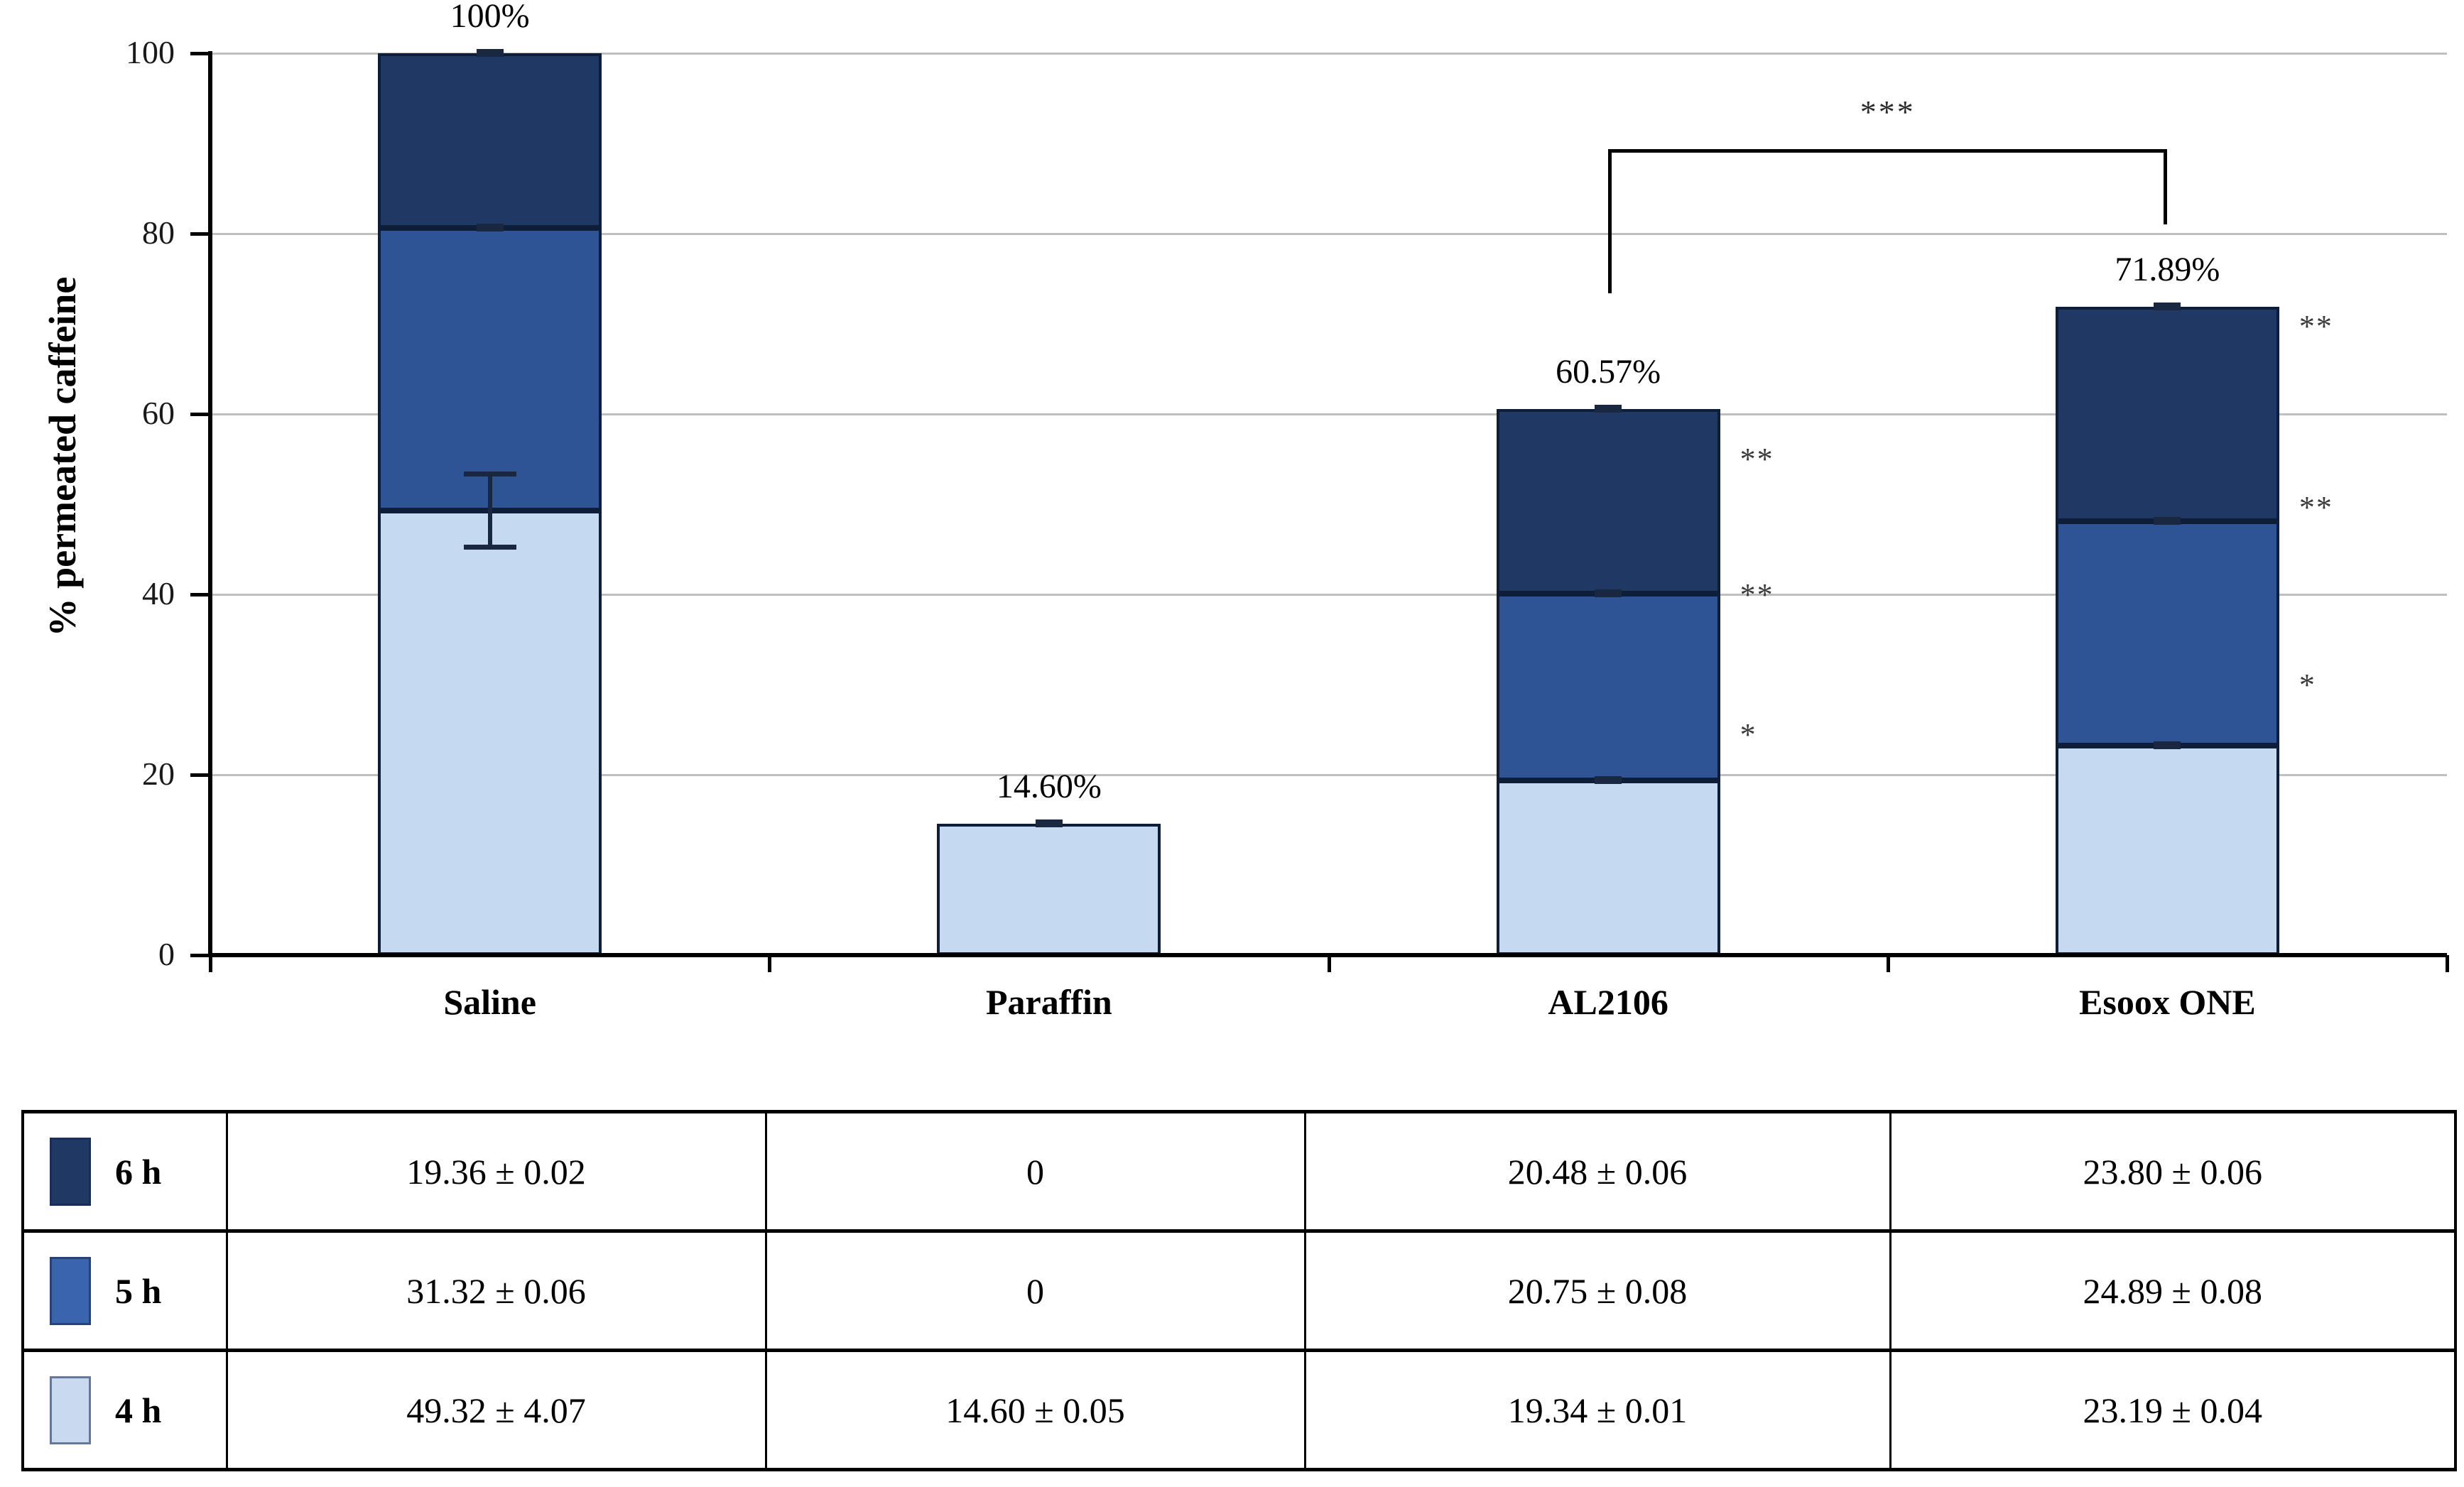 The height and width of the screenshot is (1487, 2464). What do you see at coordinates (2173, 1290) in the screenshot?
I see `table-value-cell: 24.89 ± 0.08` at bounding box center [2173, 1290].